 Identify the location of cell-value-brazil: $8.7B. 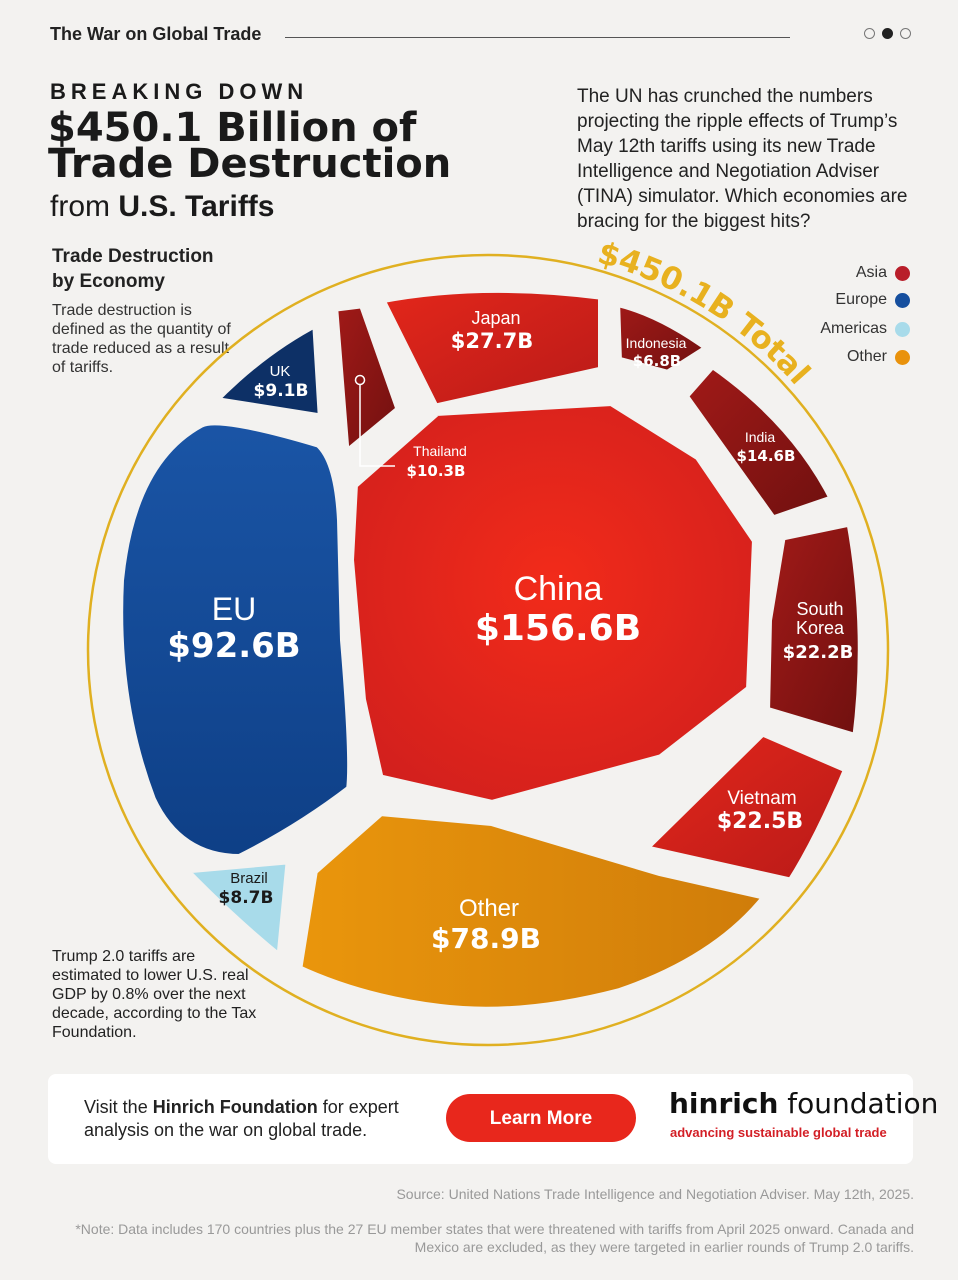
(246, 898).